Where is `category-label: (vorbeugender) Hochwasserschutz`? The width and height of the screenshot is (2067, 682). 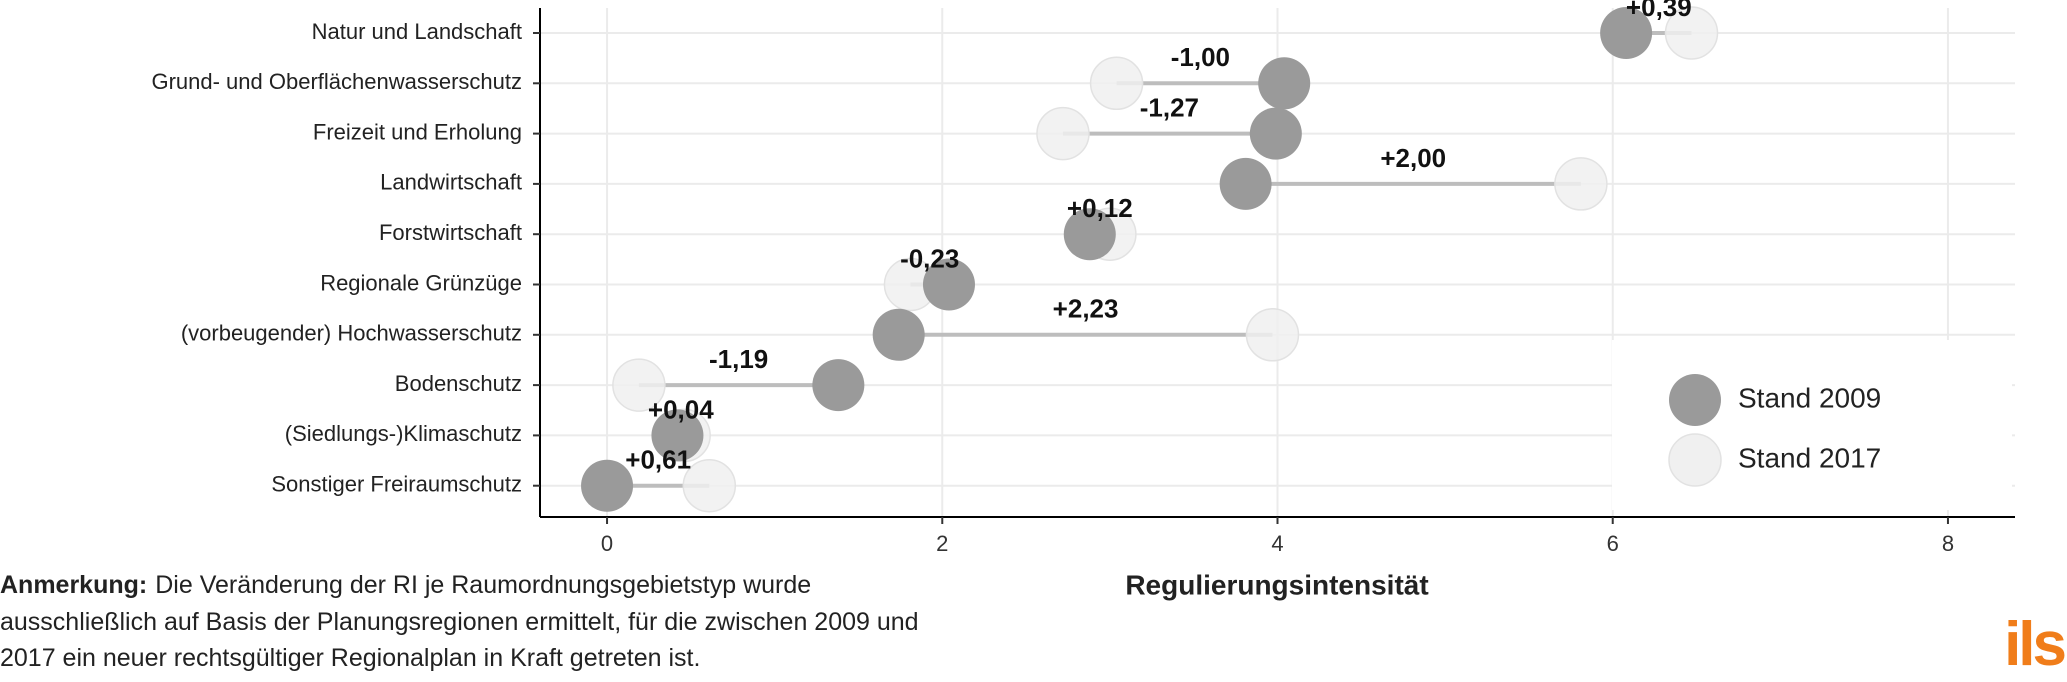
category-label: (vorbeugender) Hochwasserschutz is located at coordinates (351, 333).